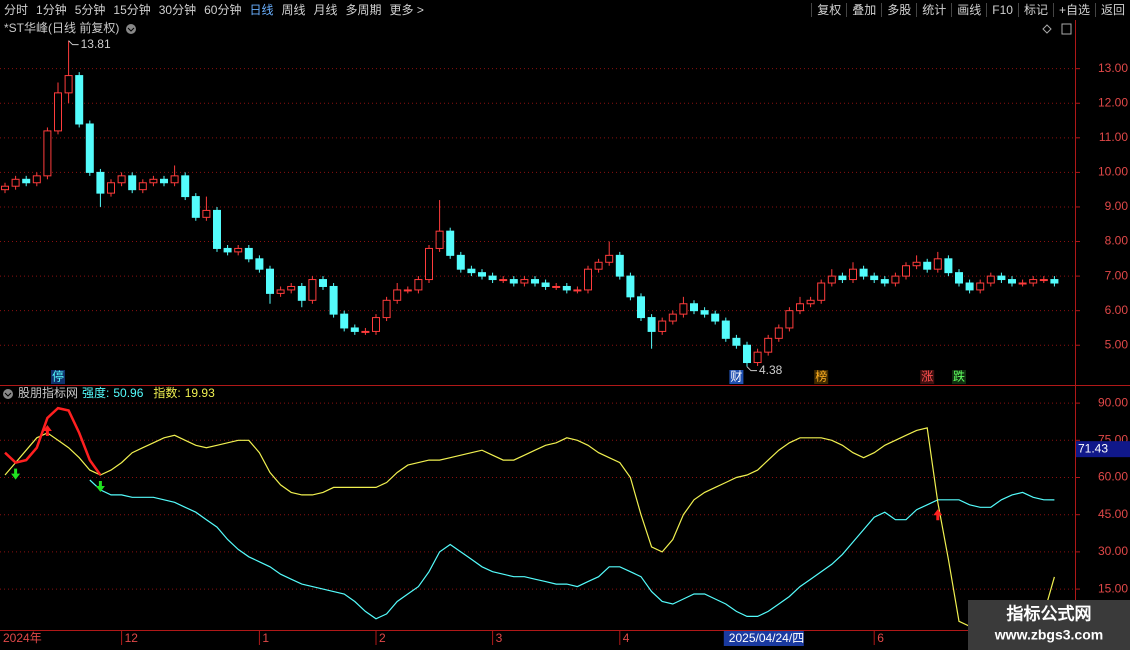 The width and height of the screenshot is (1130, 650). What do you see at coordinates (22, 638) in the screenshot?
I see `x-tick-label: 2024年` at bounding box center [22, 638].